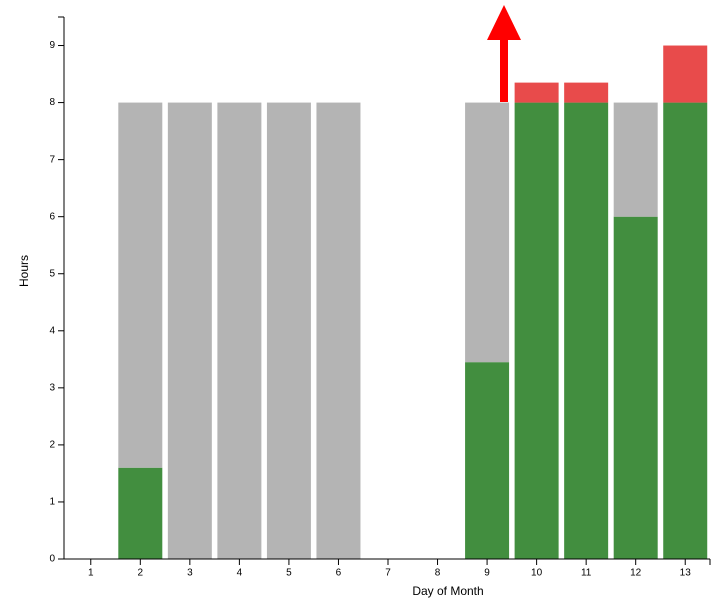 The width and height of the screenshot is (728, 614). I want to click on y-tick-label: 5, so click(52, 273).